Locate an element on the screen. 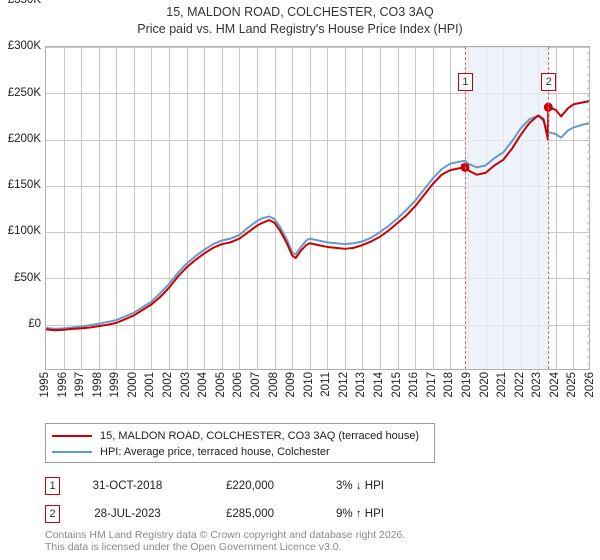 The image size is (600, 560). y-axis-ticks: £0 £50K £100K £150K £200K £250K £300K £350K is located at coordinates (22, 165).